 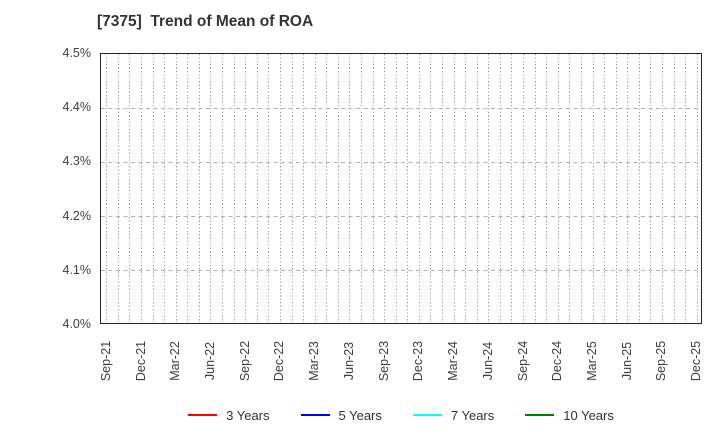 What do you see at coordinates (472, 415) in the screenshot?
I see `legend-label: 7 Years` at bounding box center [472, 415].